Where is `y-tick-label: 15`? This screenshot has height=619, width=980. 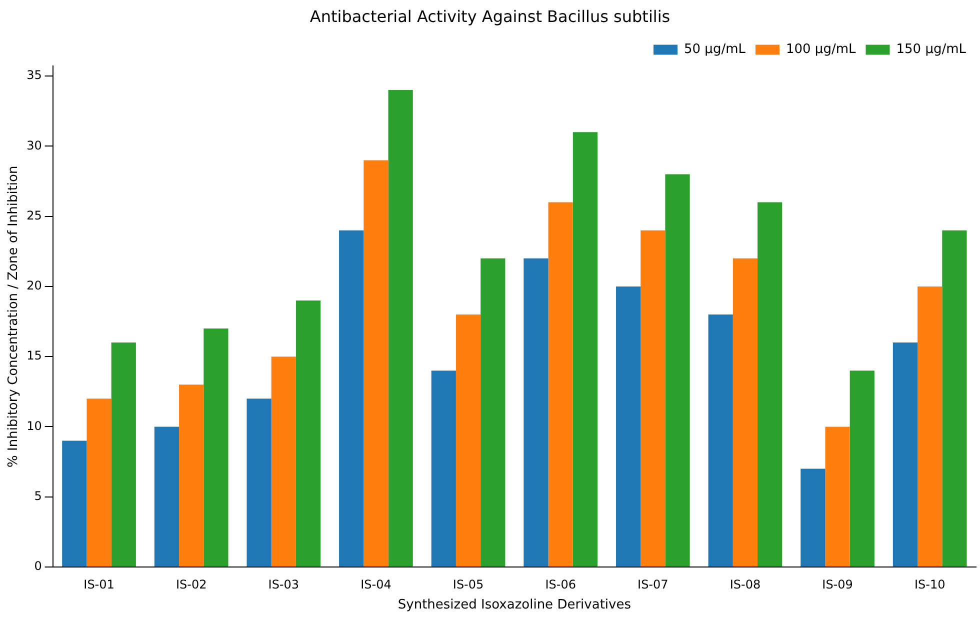
y-tick-label: 15 is located at coordinates (34, 355).